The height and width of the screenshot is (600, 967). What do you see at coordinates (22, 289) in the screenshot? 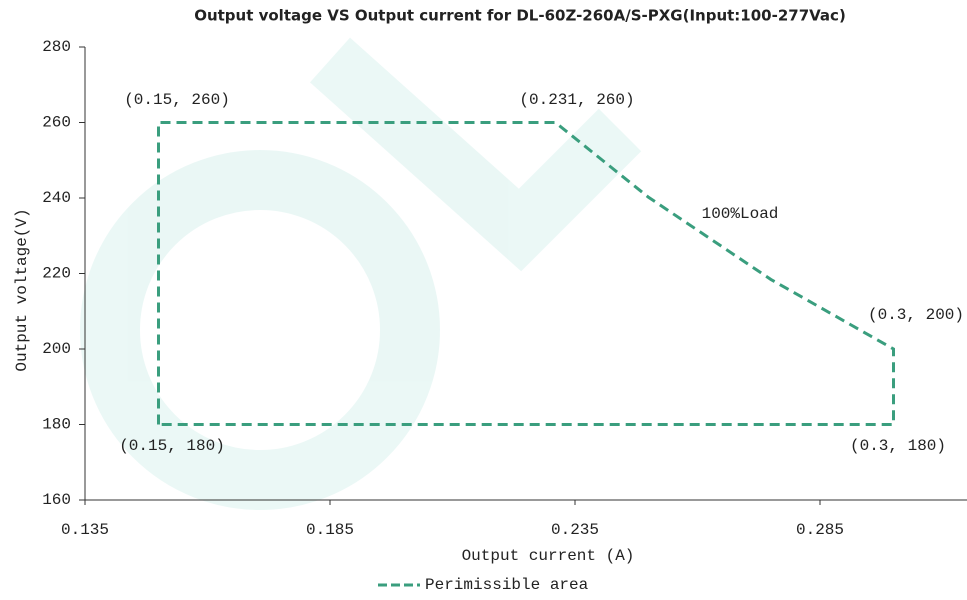
I see `y-axis-label: Output voltage(V)` at bounding box center [22, 289].